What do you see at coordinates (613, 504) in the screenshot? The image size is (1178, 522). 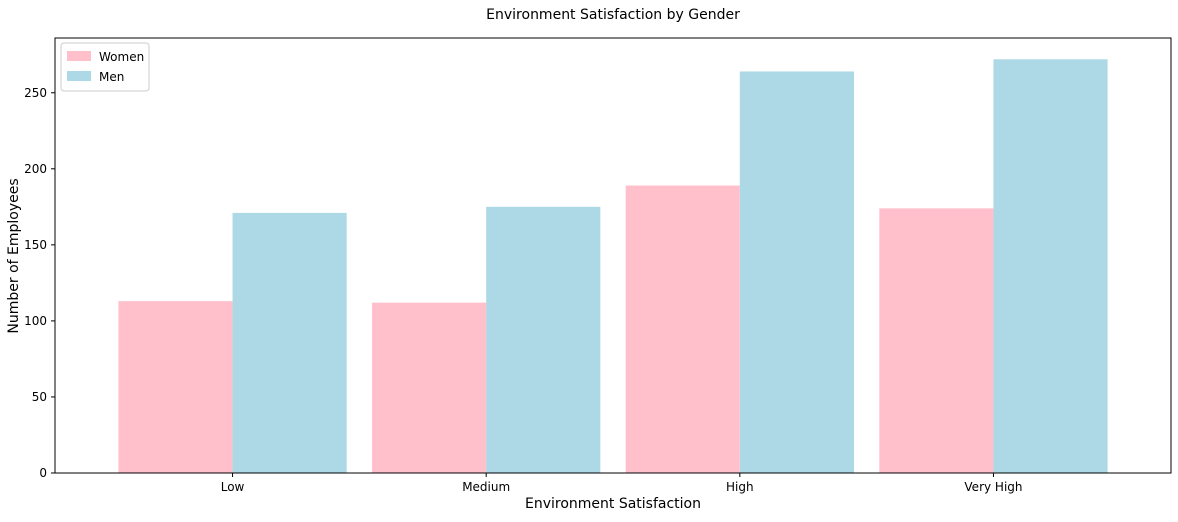 I see `x-axis-label: Environment Satisfaction` at bounding box center [613, 504].